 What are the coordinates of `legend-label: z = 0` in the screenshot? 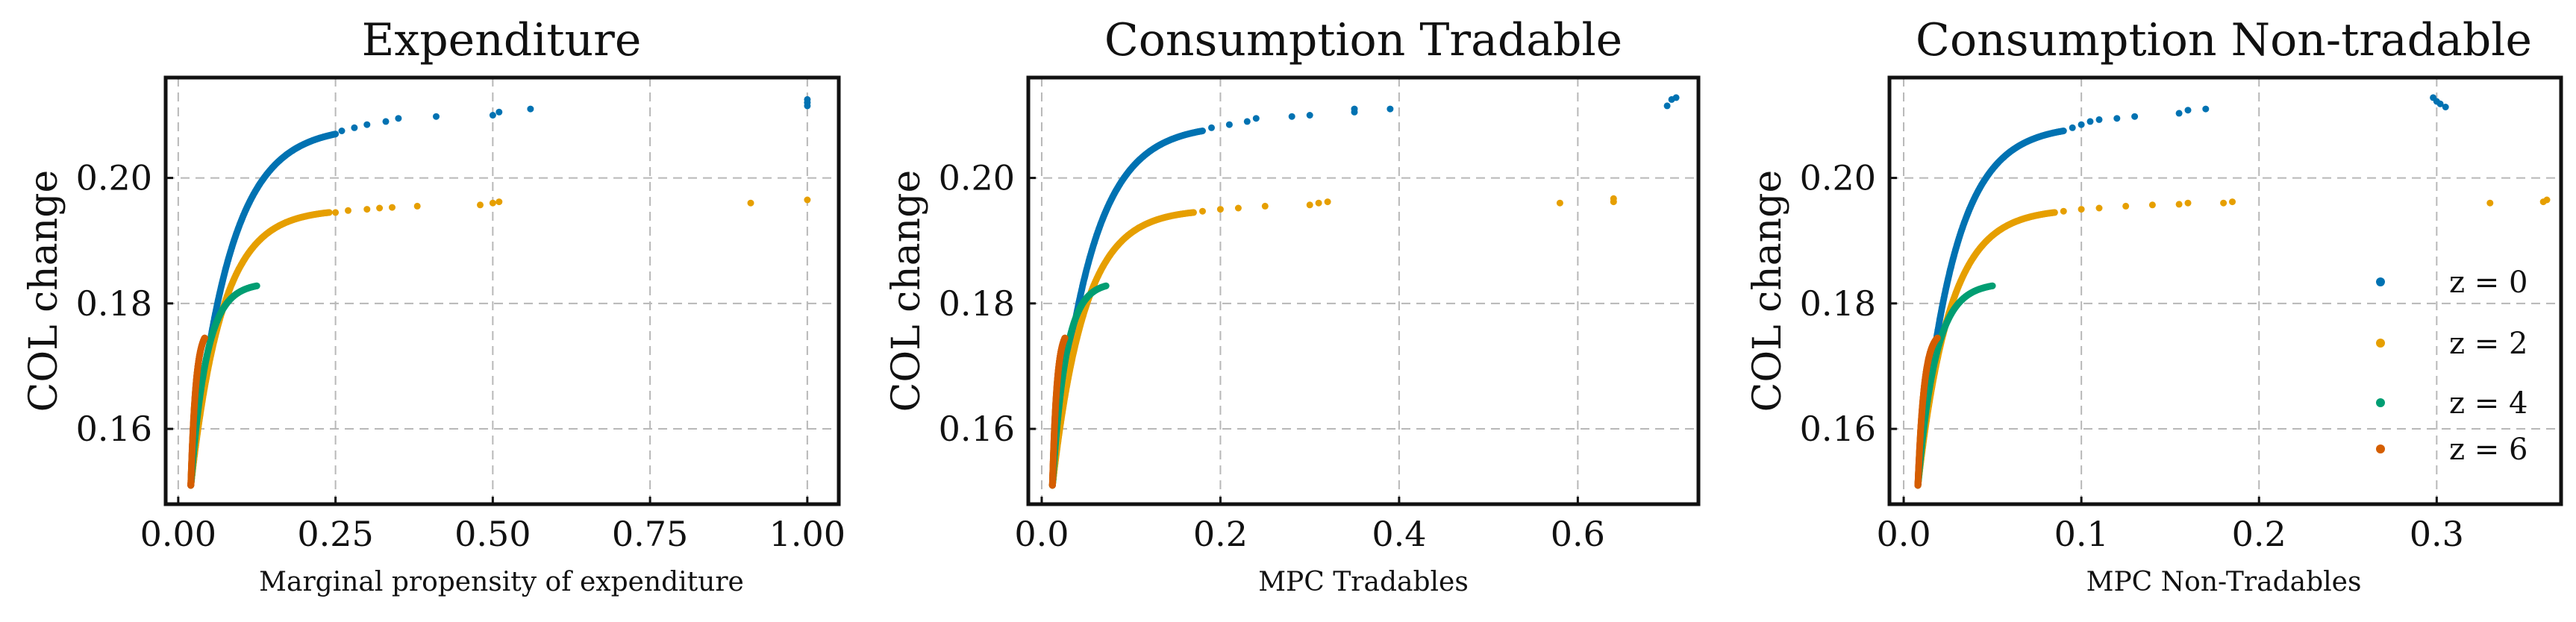 It's located at (2488, 283).